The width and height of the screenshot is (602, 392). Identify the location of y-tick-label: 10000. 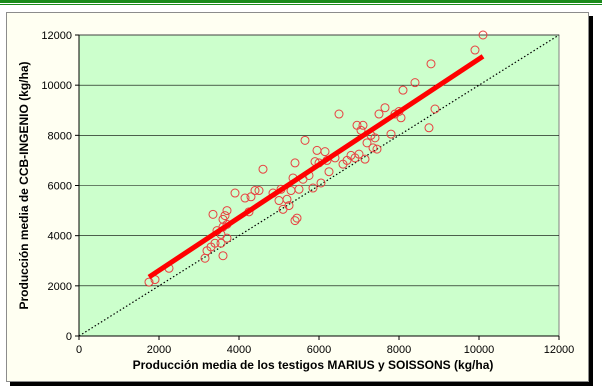
(56, 86).